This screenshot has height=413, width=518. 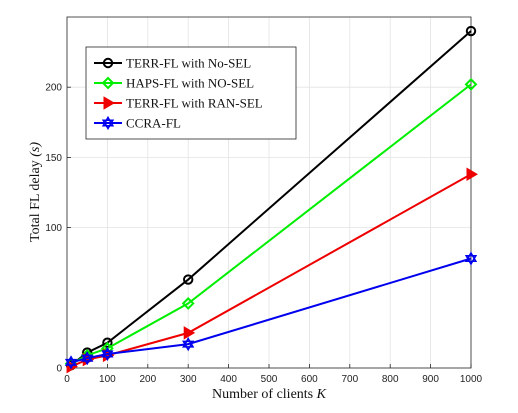 What do you see at coordinates (349, 379) in the screenshot?
I see `x-tick-label: 700` at bounding box center [349, 379].